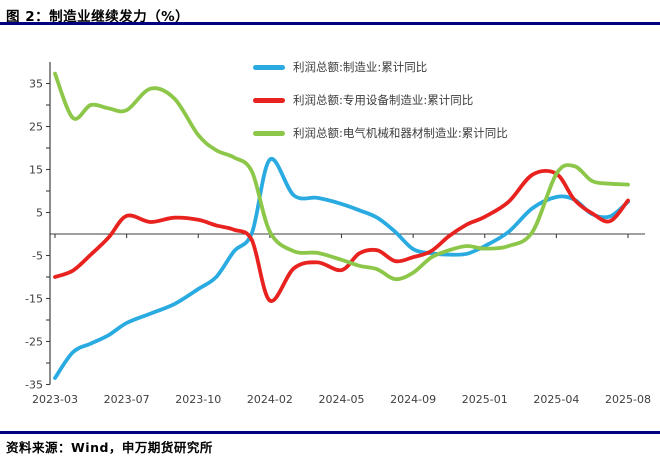  What do you see at coordinates (109, 447) in the screenshot?
I see `data-source-note: 资料来源：Wind，申万期货研究所` at bounding box center [109, 447].